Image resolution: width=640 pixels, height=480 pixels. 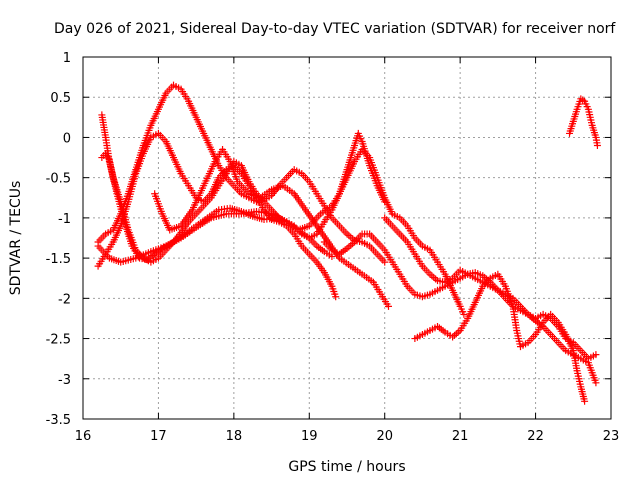 What do you see at coordinates (67, 138) in the screenshot?
I see `y-tick-label: 0` at bounding box center [67, 138].